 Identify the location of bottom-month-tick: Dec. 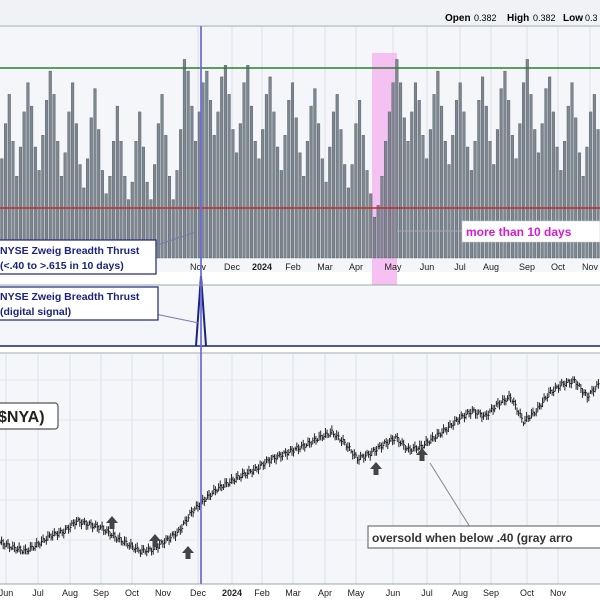
(198, 593).